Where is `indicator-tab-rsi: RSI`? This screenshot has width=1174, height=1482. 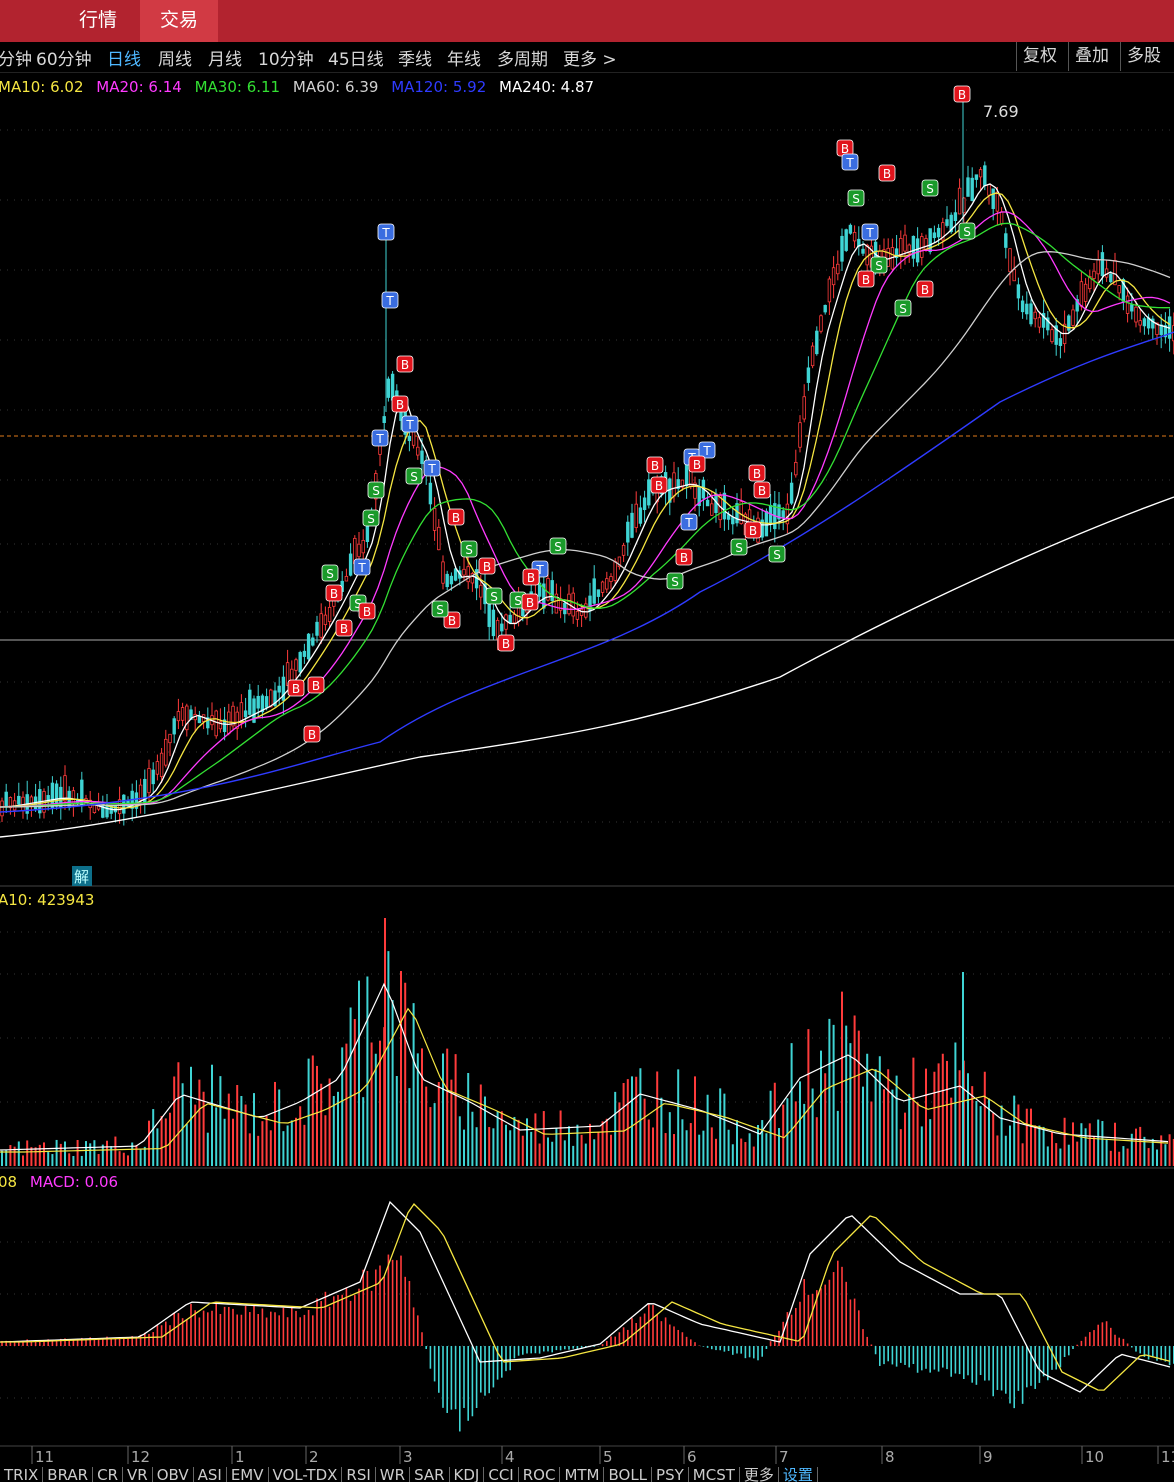
indicator-tab-rsi: RSI is located at coordinates (359, 1474).